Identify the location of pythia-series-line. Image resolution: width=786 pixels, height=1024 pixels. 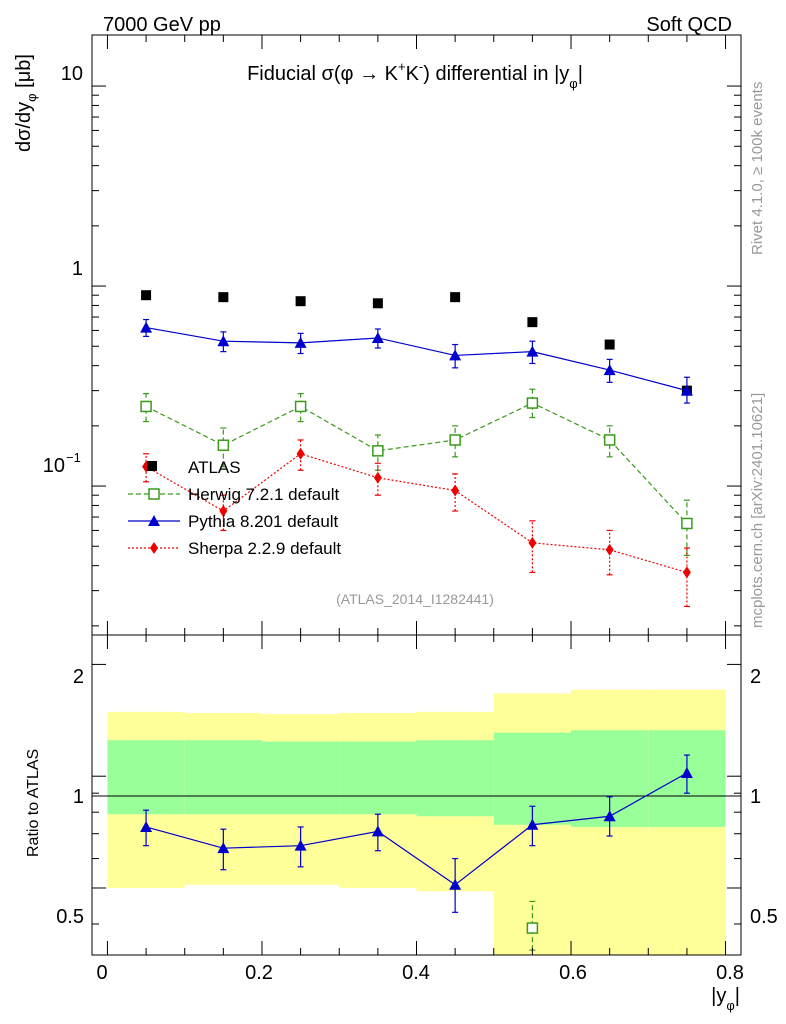
(416, 359).